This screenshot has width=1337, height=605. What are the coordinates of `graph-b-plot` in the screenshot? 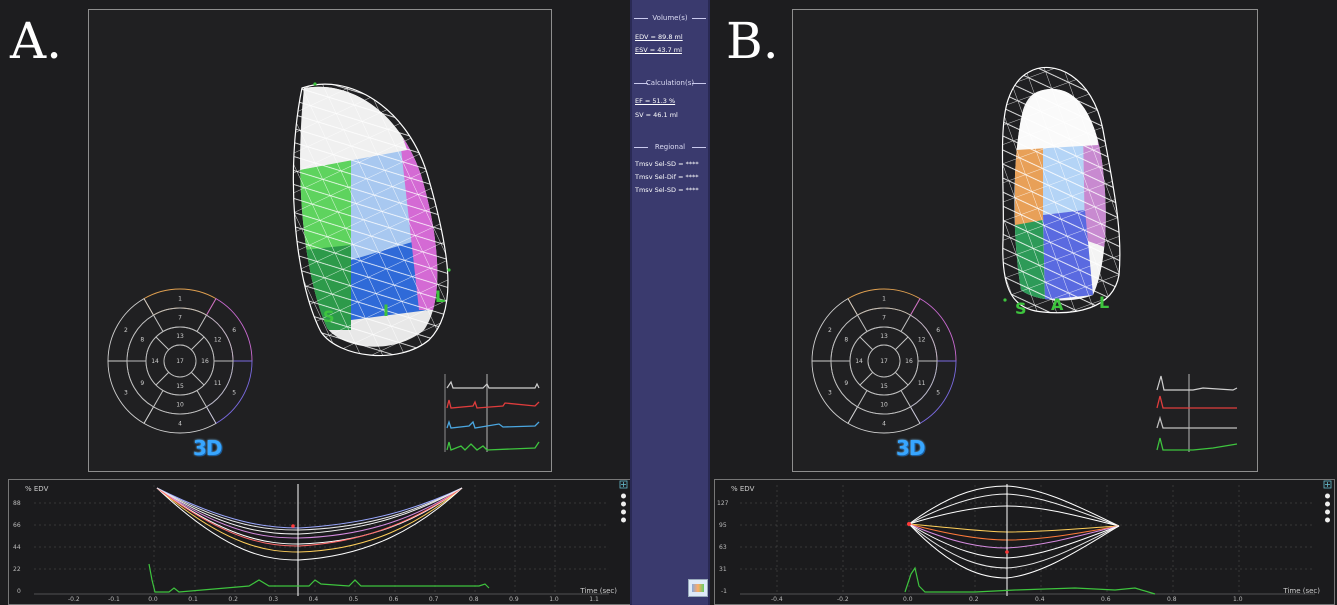 It's located at (1036, 538).